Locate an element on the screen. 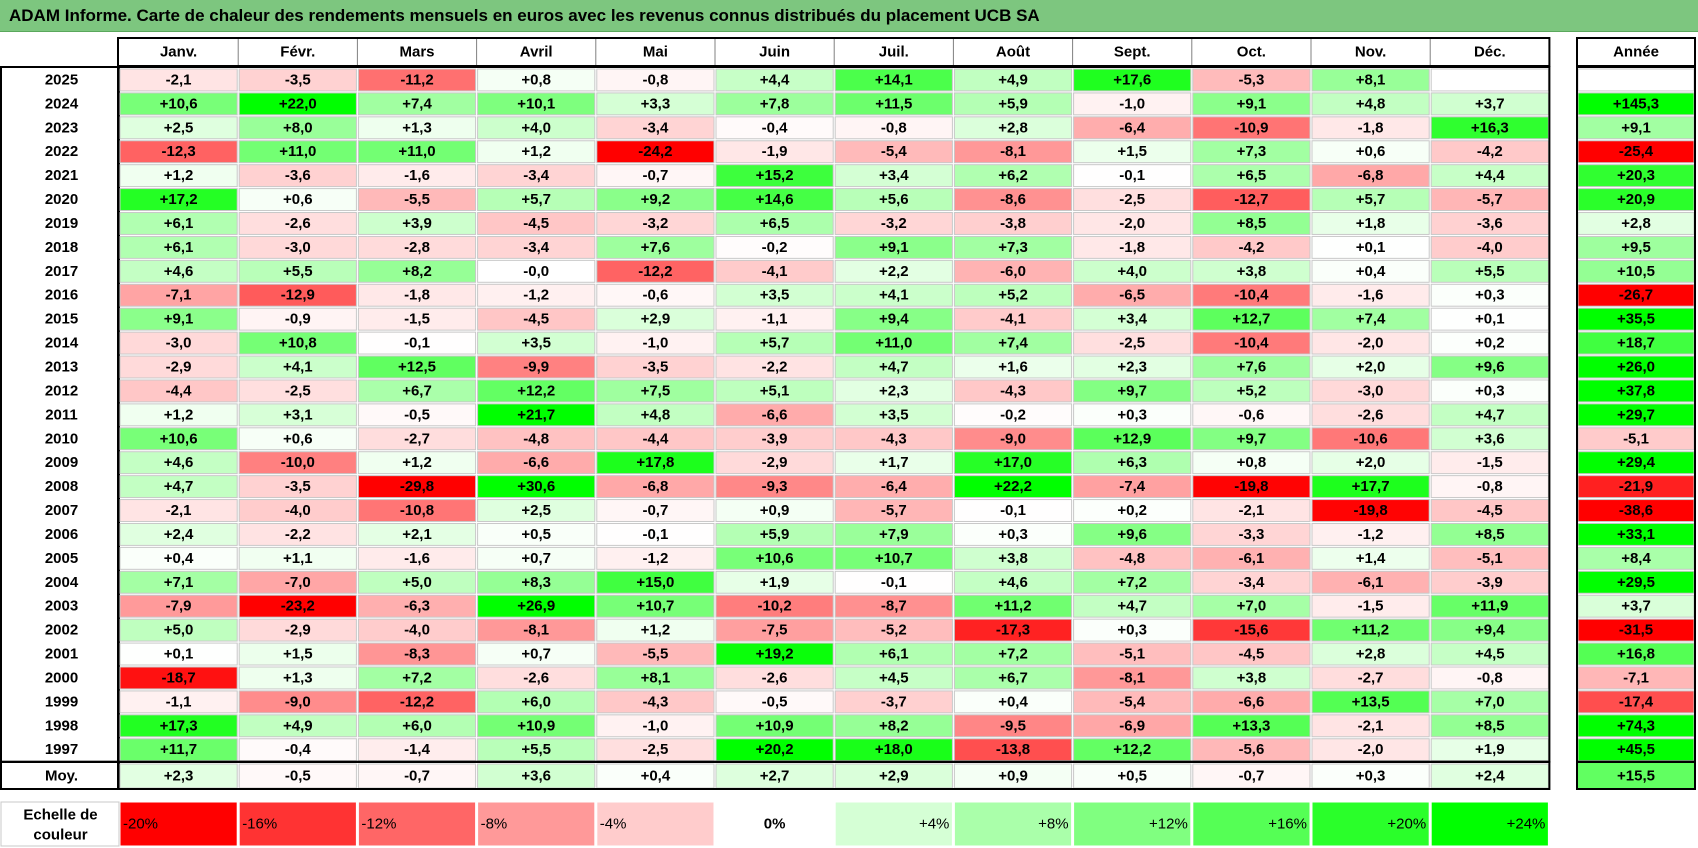 Image resolution: width=1698 pixels, height=848 pixels. cell-value: -7,0 is located at coordinates (298, 582).